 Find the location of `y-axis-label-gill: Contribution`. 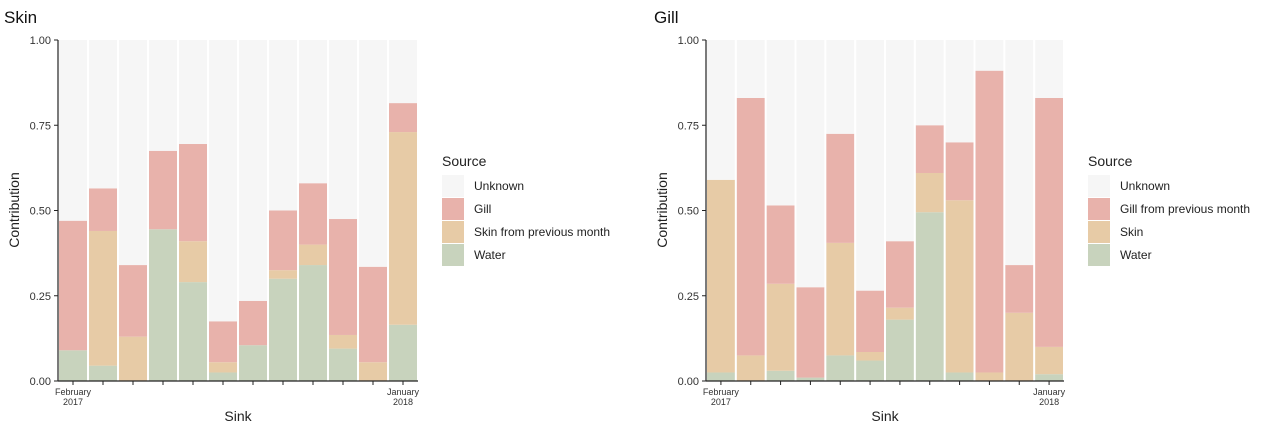

y-axis-label-gill: Contribution is located at coordinates (662, 210).